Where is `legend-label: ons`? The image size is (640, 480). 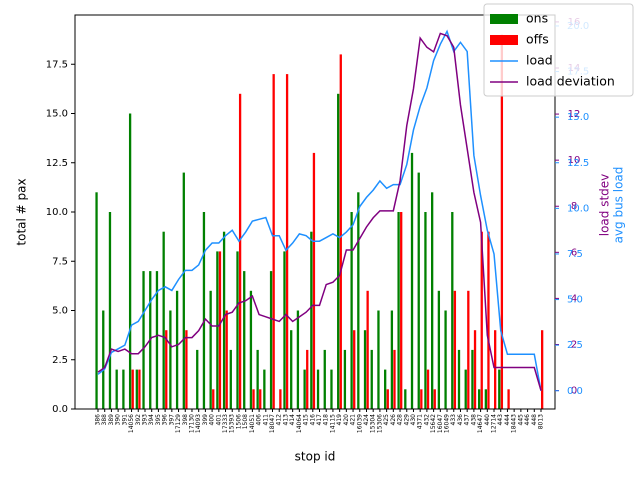 legend-label: ons is located at coordinates (537, 18).